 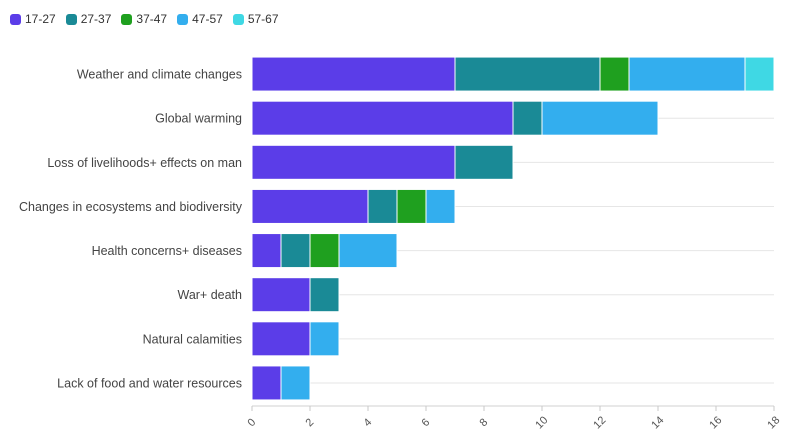 What do you see at coordinates (773, 422) in the screenshot?
I see `x-tick-label: 18` at bounding box center [773, 422].